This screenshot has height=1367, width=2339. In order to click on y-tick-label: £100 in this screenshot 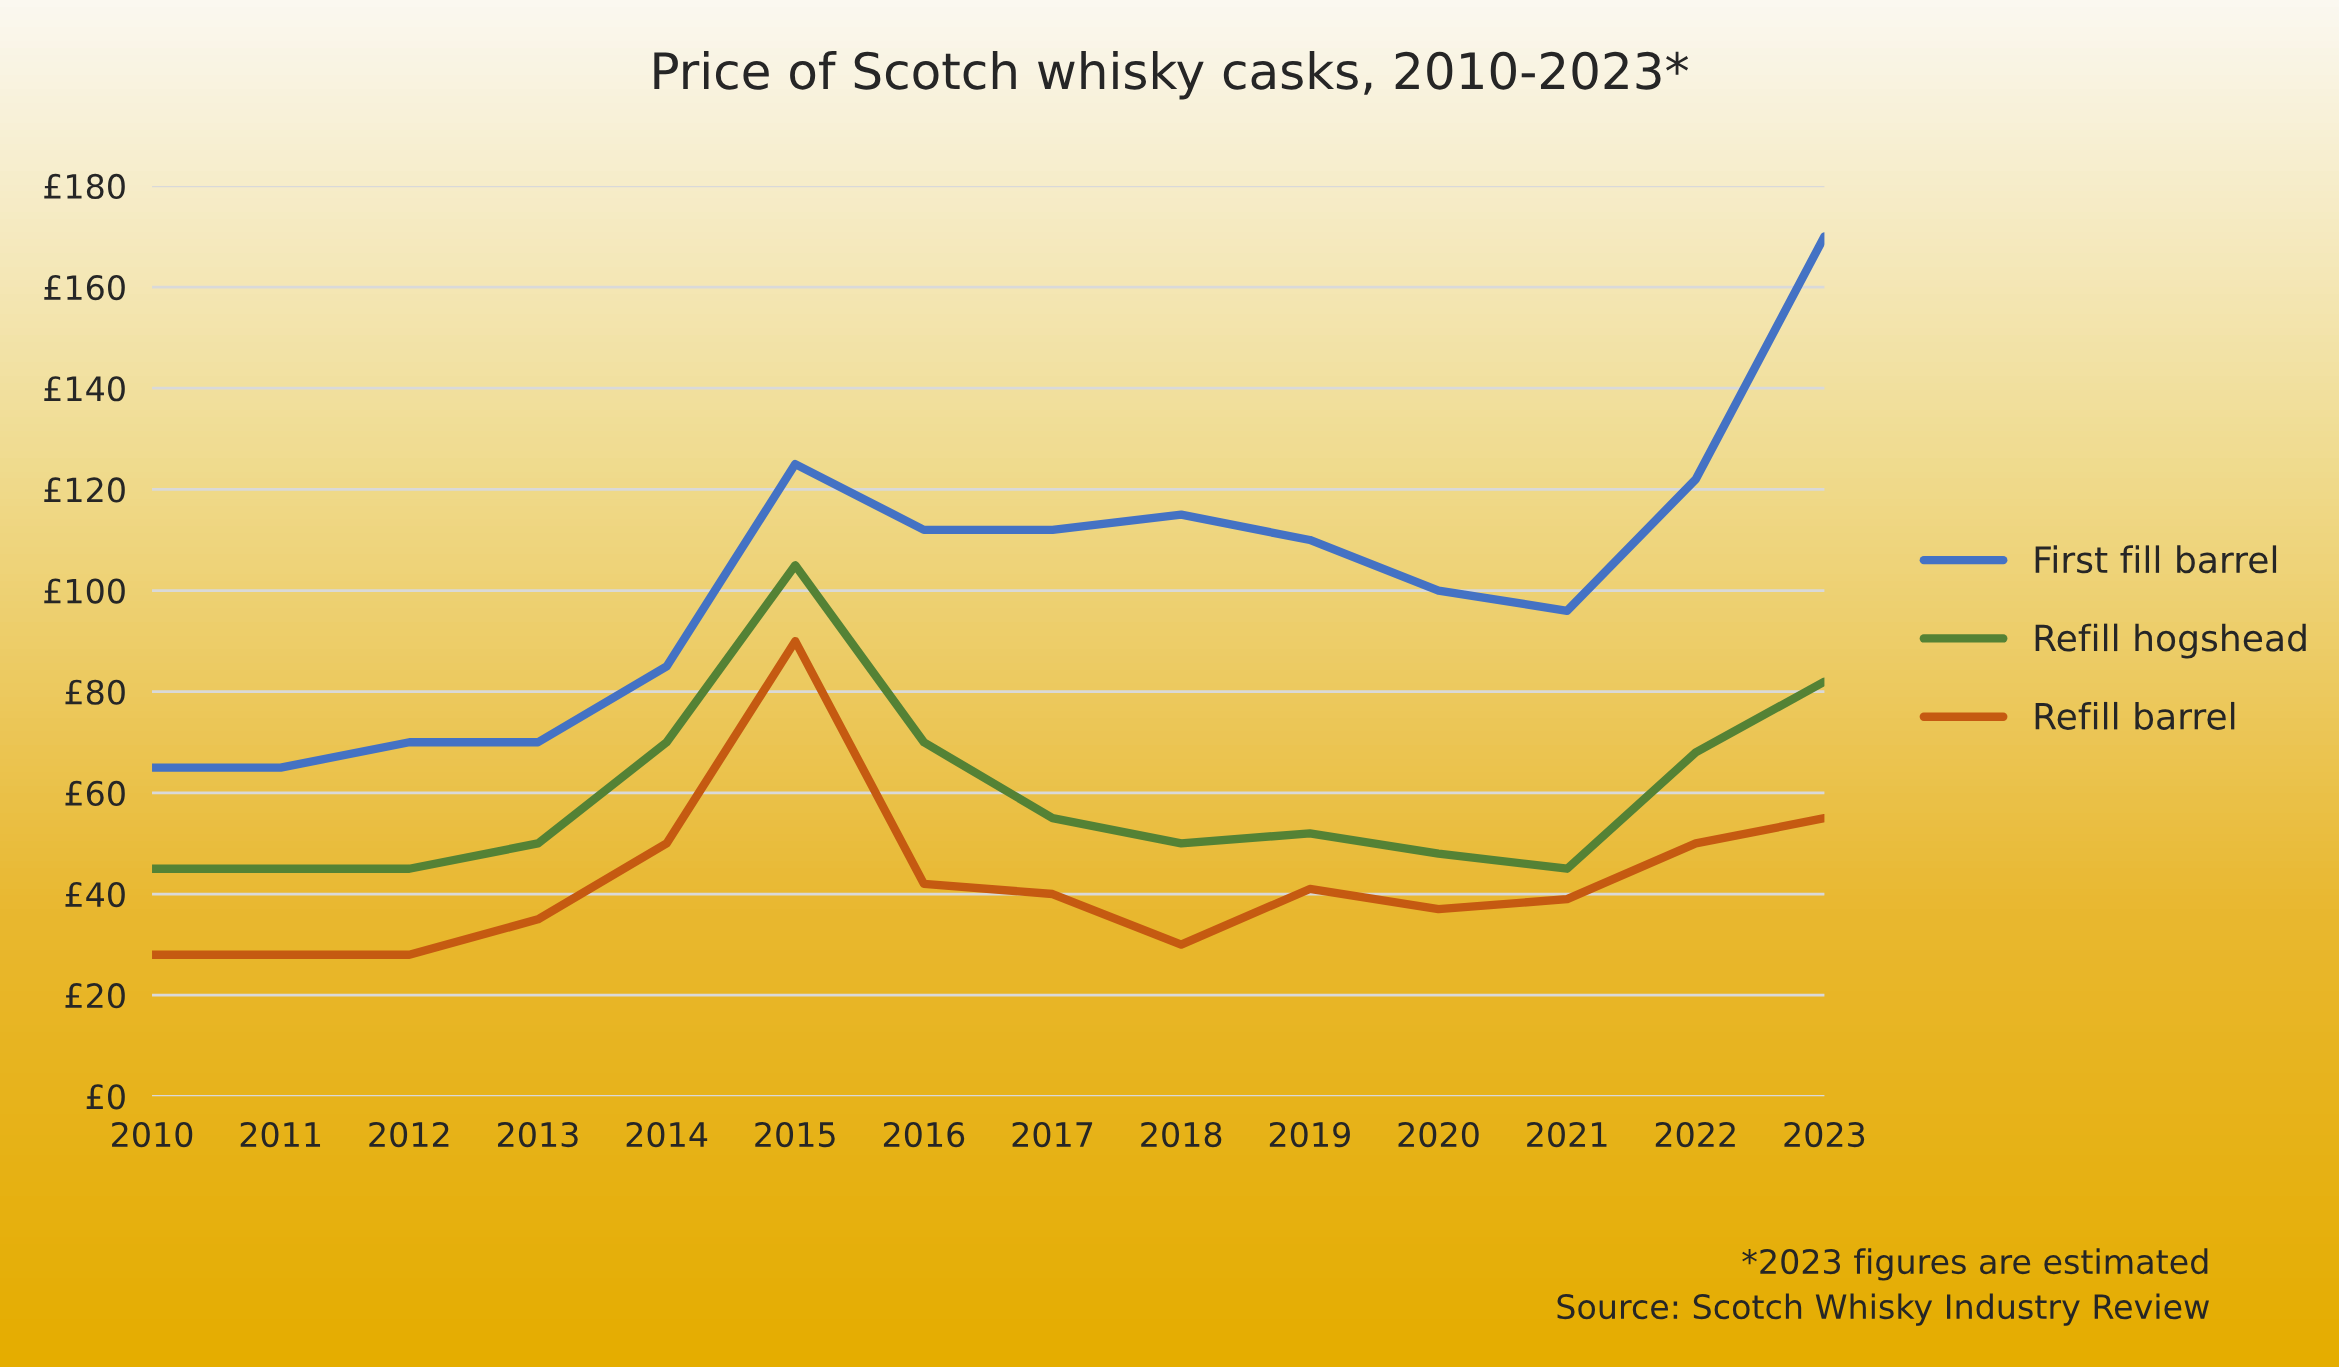, I will do `click(84, 591)`.